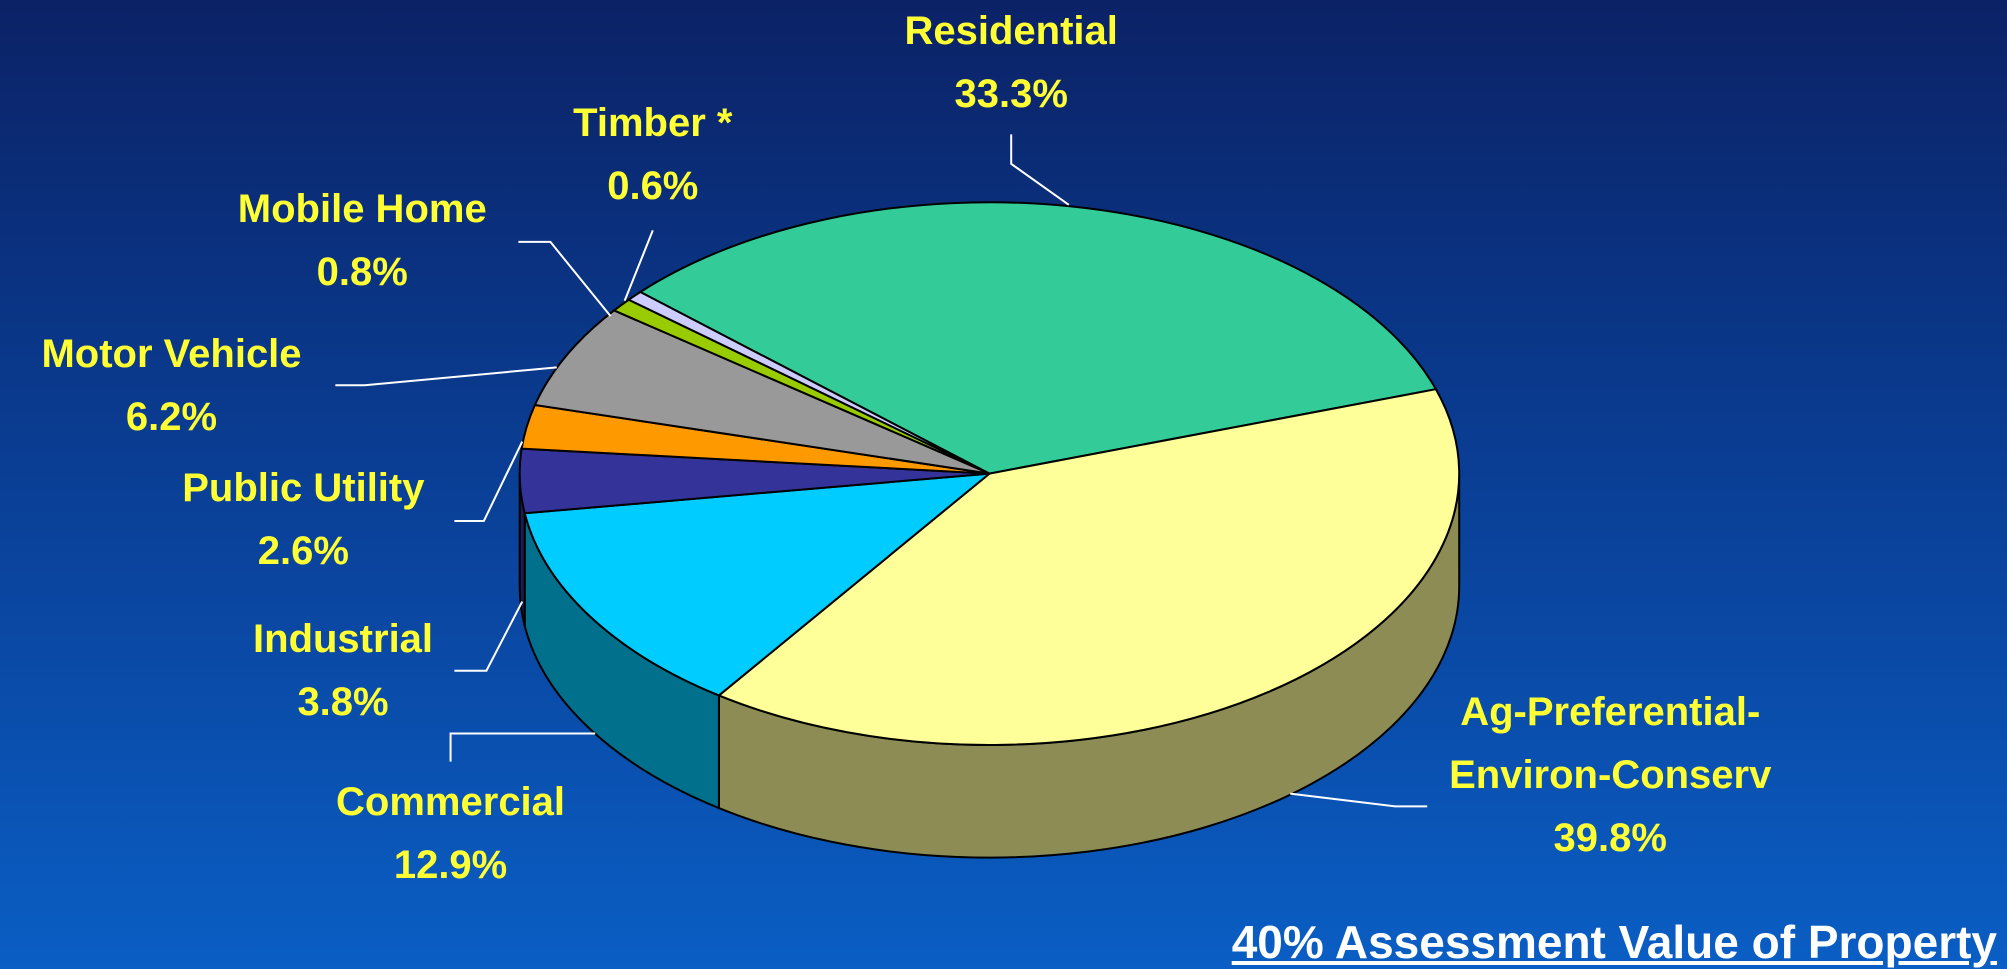 This screenshot has width=2007, height=969. What do you see at coordinates (362, 241) in the screenshot?
I see `slice-label: Mobile Home 0.8%` at bounding box center [362, 241].